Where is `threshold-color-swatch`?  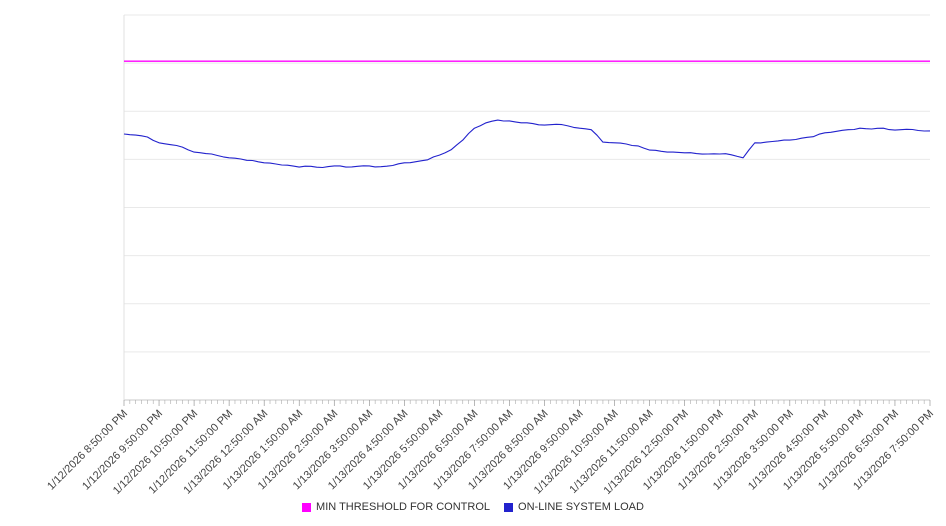
threshold-color-swatch is located at coordinates (307, 507).